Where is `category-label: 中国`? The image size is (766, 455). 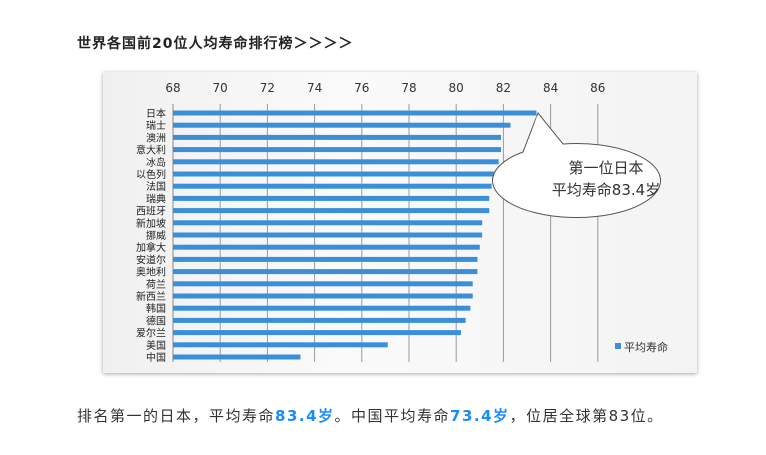 category-label: 中国 is located at coordinates (156, 357).